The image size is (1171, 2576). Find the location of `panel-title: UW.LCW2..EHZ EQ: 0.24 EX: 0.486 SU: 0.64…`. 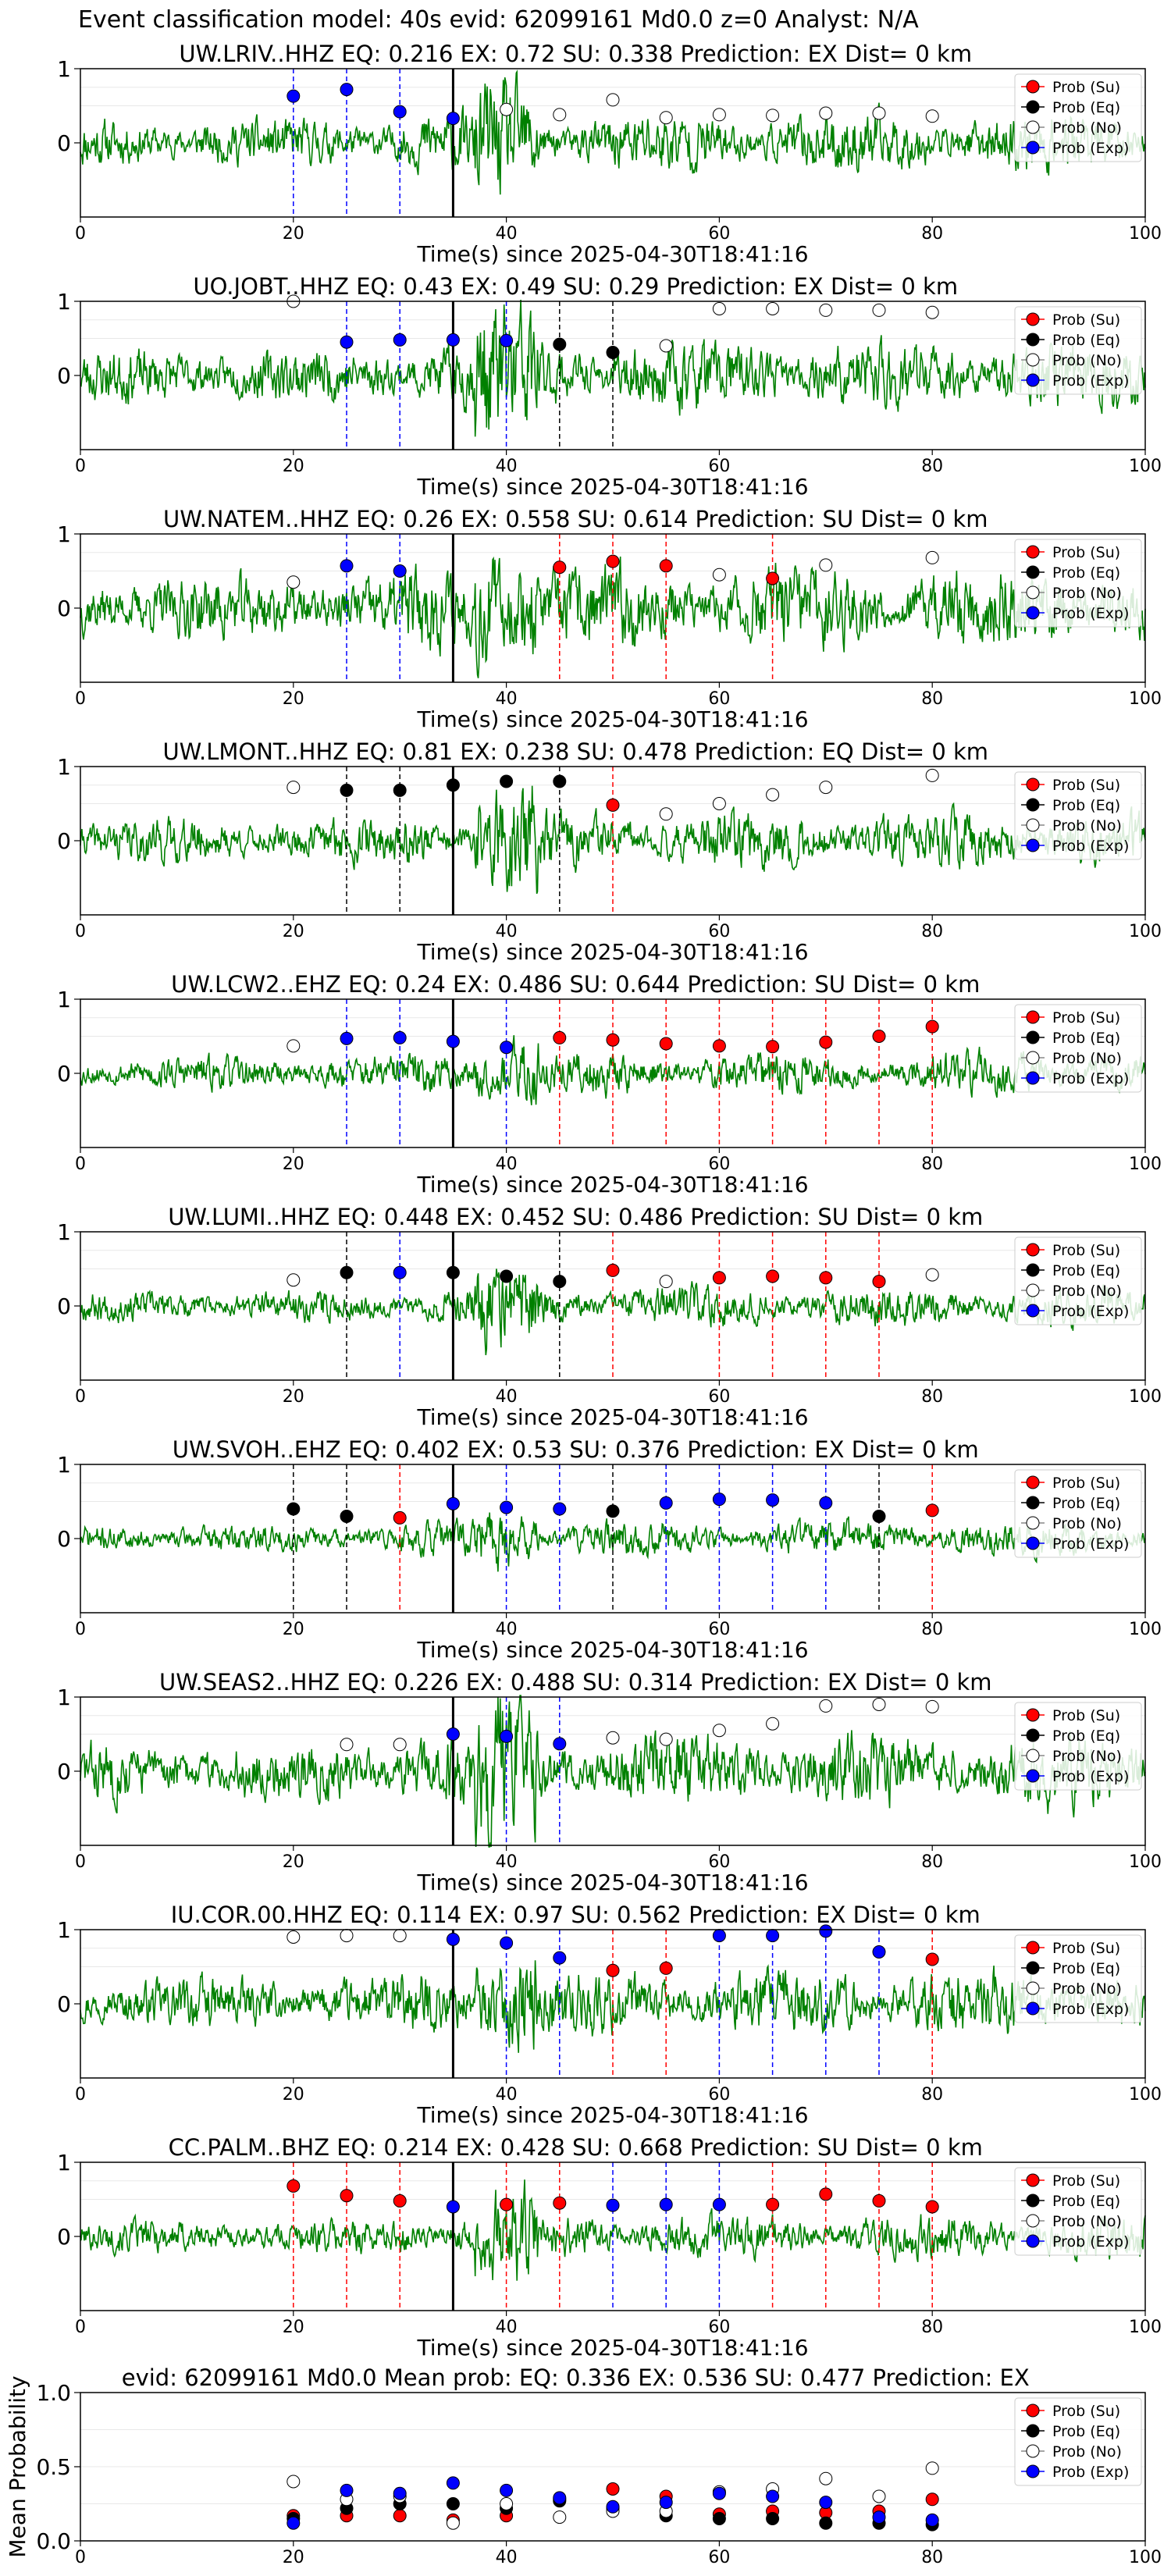

panel-title: UW.LCW2..EHZ EQ: 0.24 EX: 0.486 SU: 0.64… is located at coordinates (575, 984).